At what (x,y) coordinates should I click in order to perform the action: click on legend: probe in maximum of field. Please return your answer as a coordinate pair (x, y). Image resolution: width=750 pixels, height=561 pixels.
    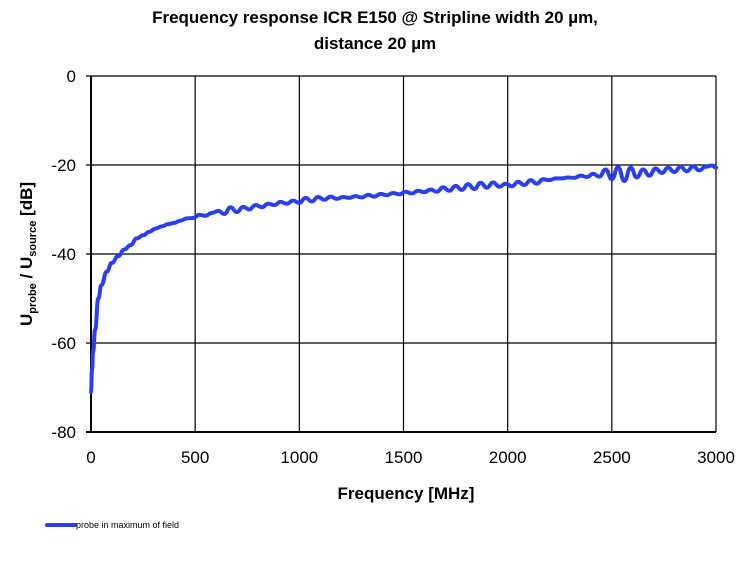
    Looking at the image, I should click on (112, 525).